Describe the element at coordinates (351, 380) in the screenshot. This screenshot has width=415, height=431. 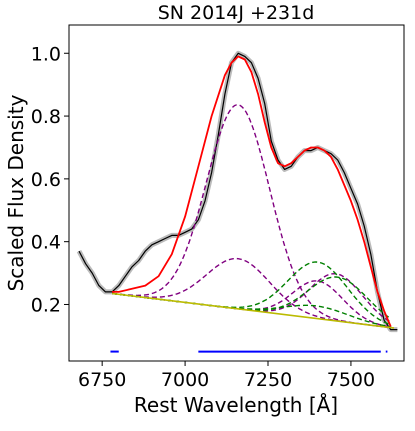
I see `x-tick-label: 7500` at that location.